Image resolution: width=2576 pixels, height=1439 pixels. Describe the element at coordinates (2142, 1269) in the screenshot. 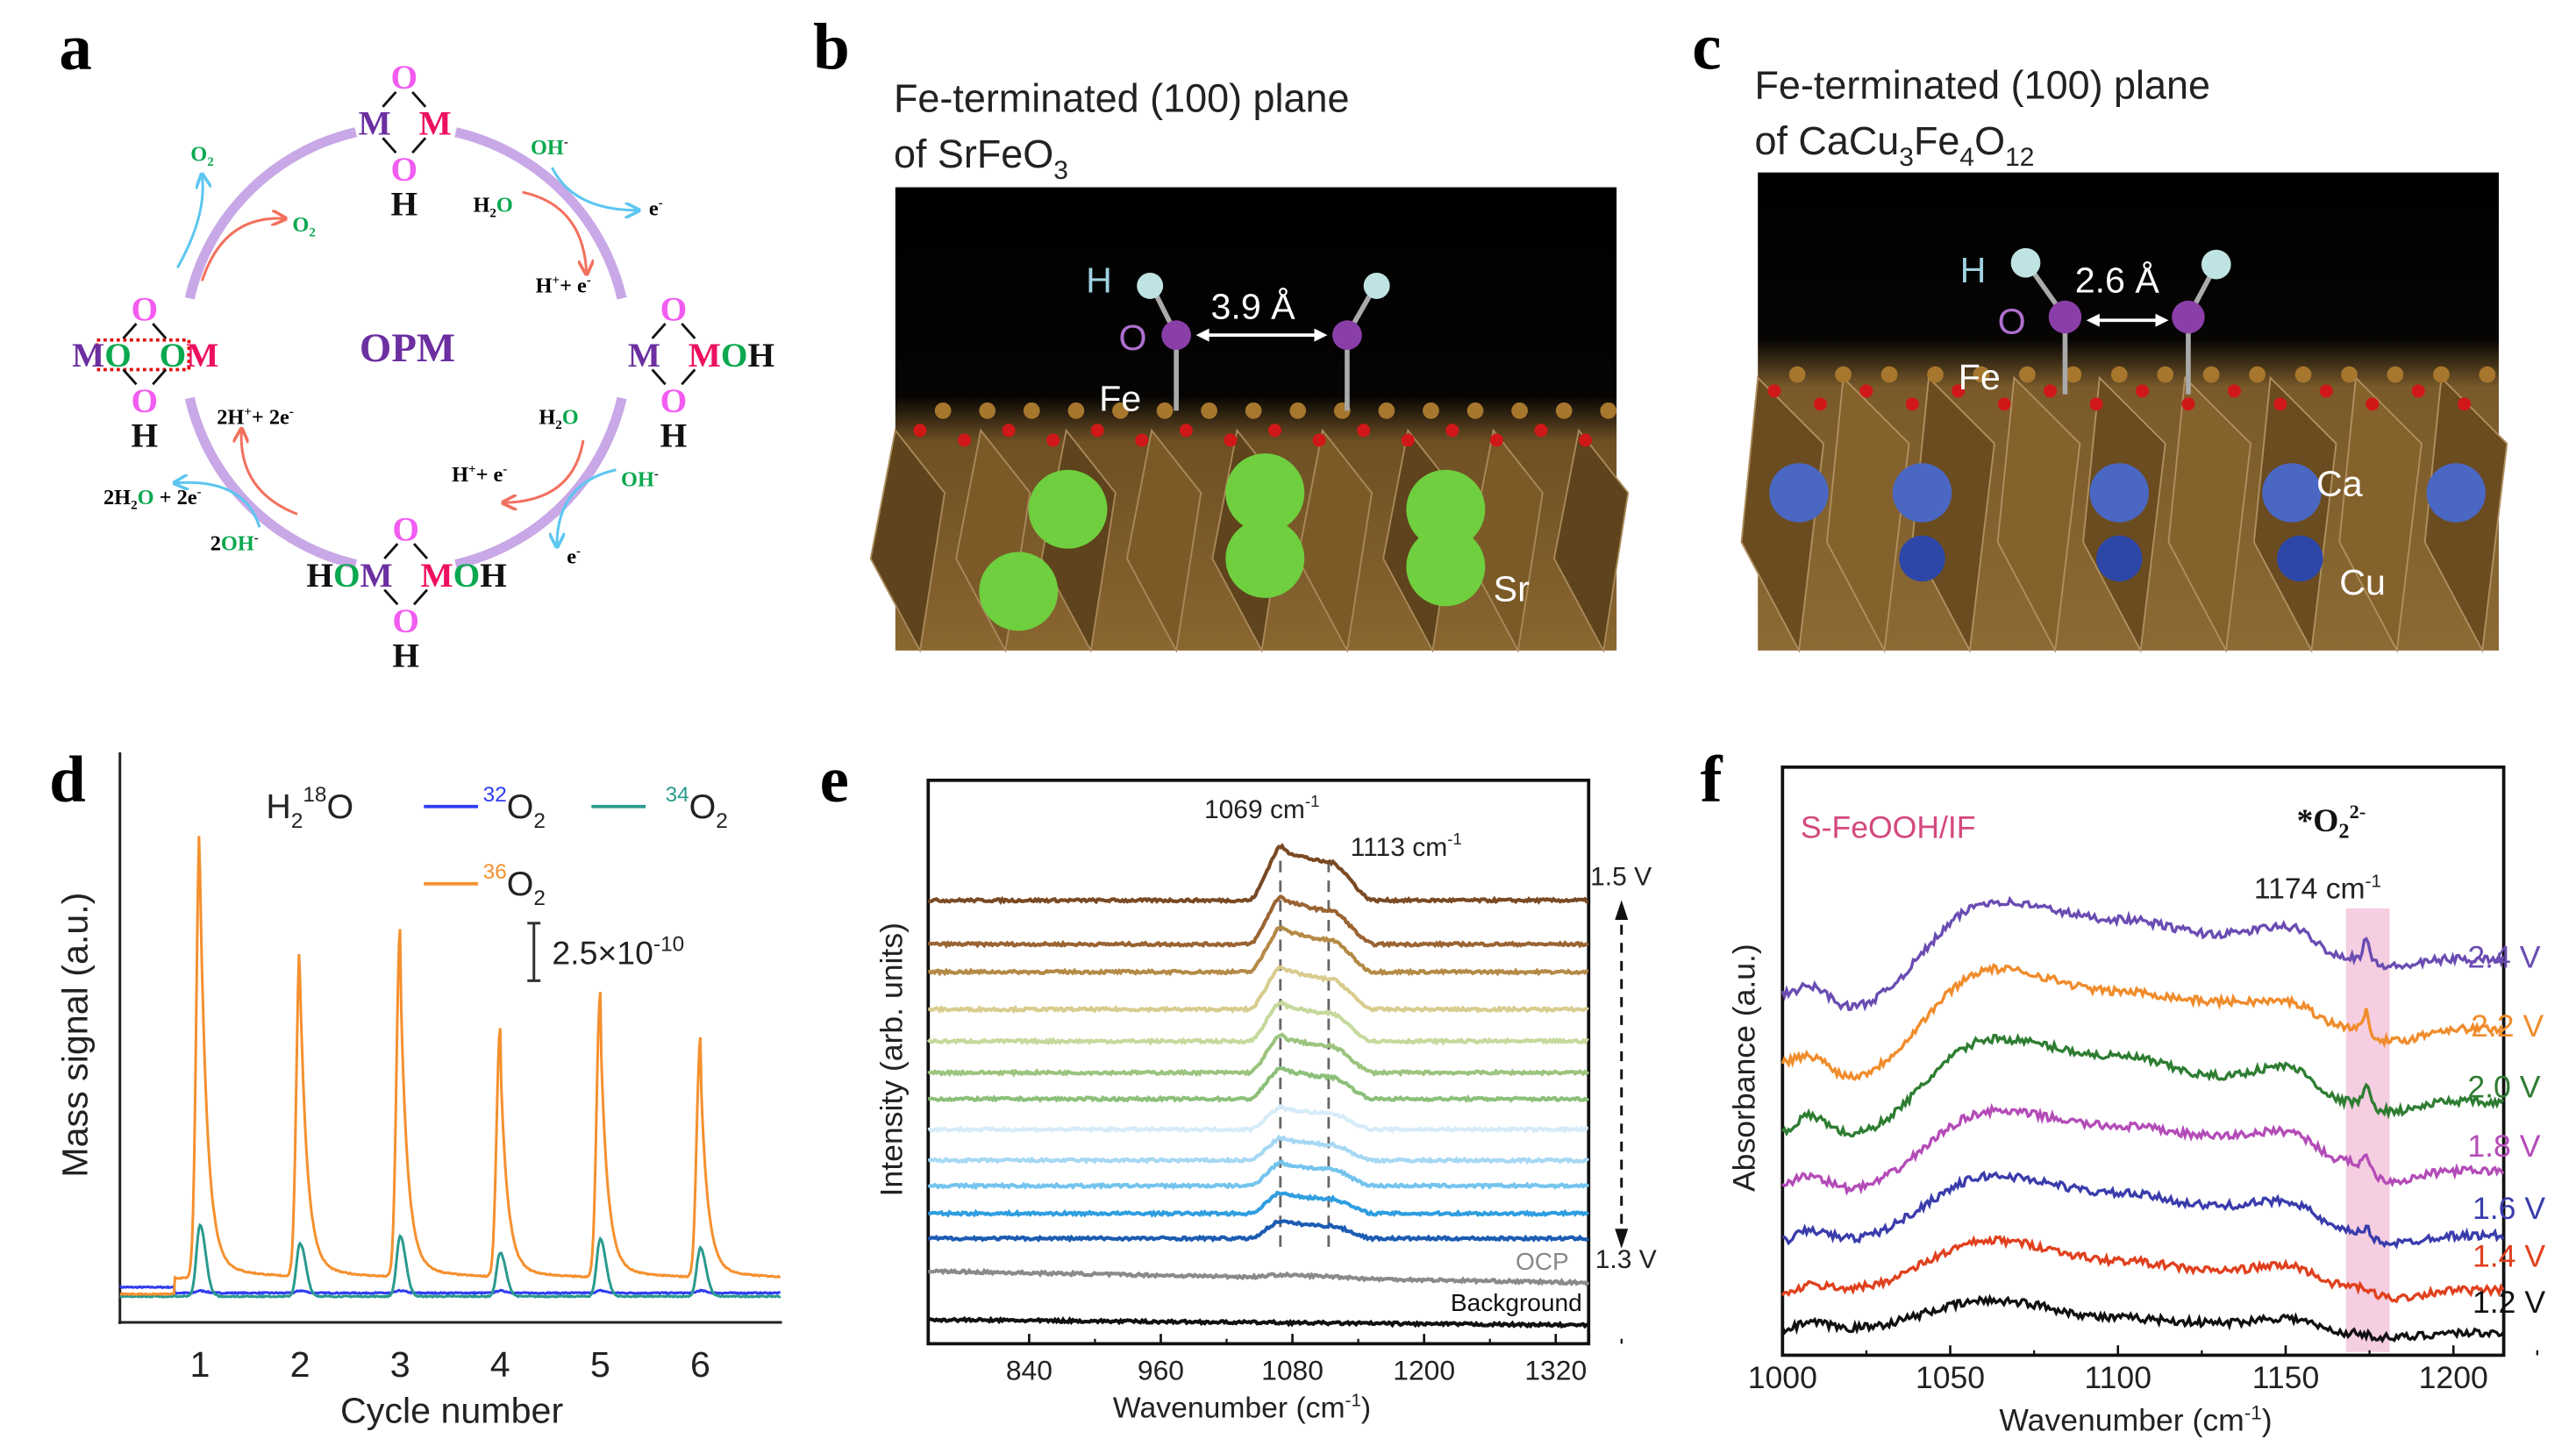

I see `series-line-1.4v` at that location.